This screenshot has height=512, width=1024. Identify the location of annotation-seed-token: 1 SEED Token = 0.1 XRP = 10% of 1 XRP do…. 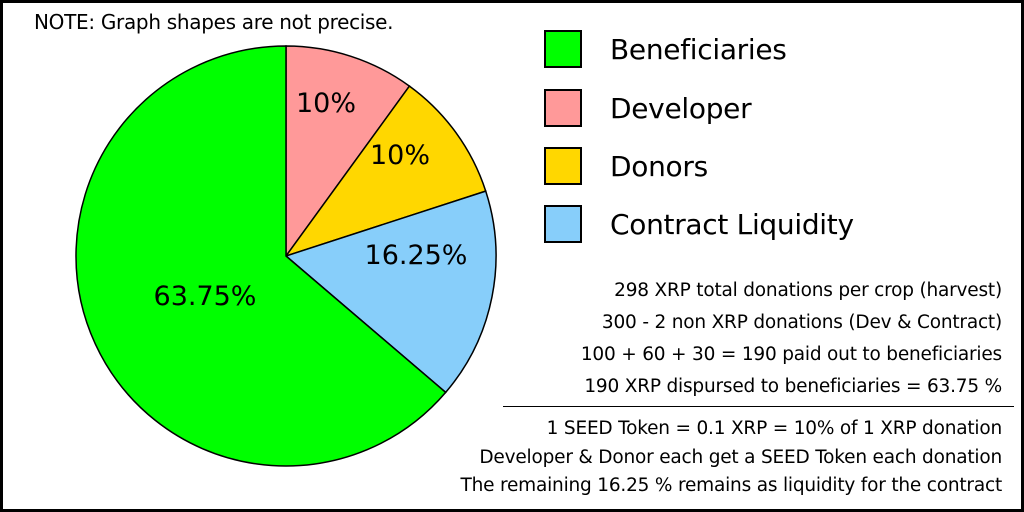
(774, 428).